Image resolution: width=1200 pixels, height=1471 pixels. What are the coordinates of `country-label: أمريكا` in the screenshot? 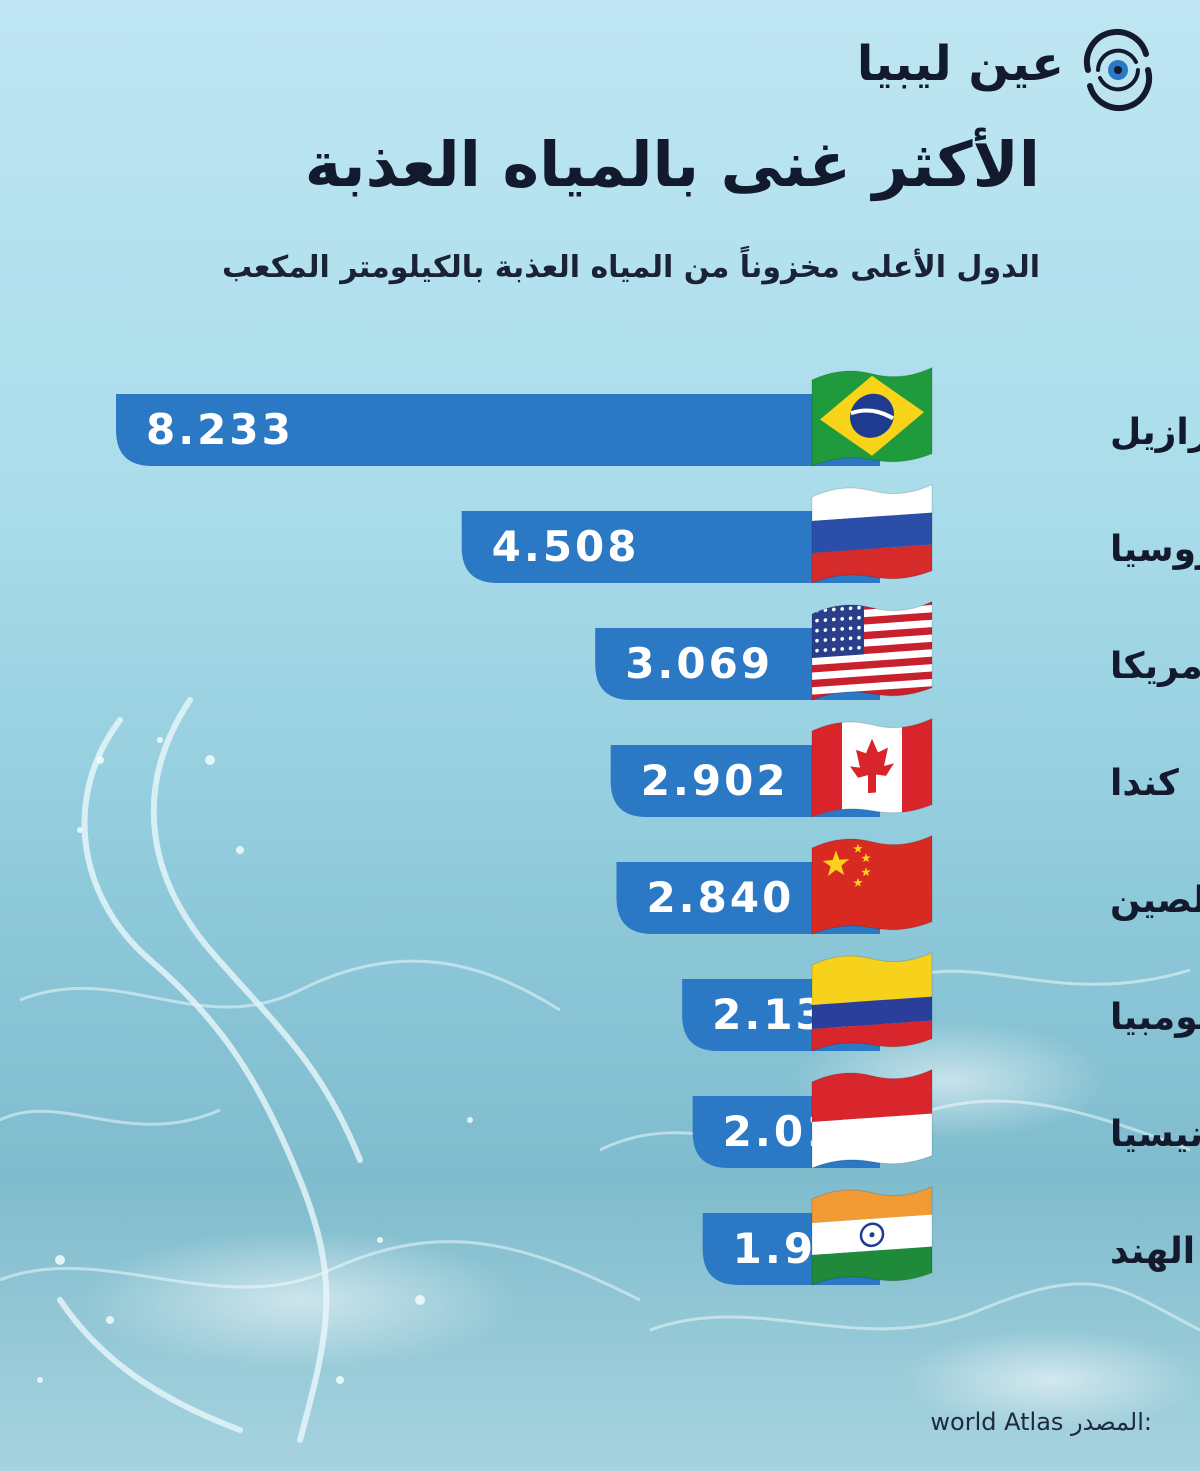 It's located at (1155, 664).